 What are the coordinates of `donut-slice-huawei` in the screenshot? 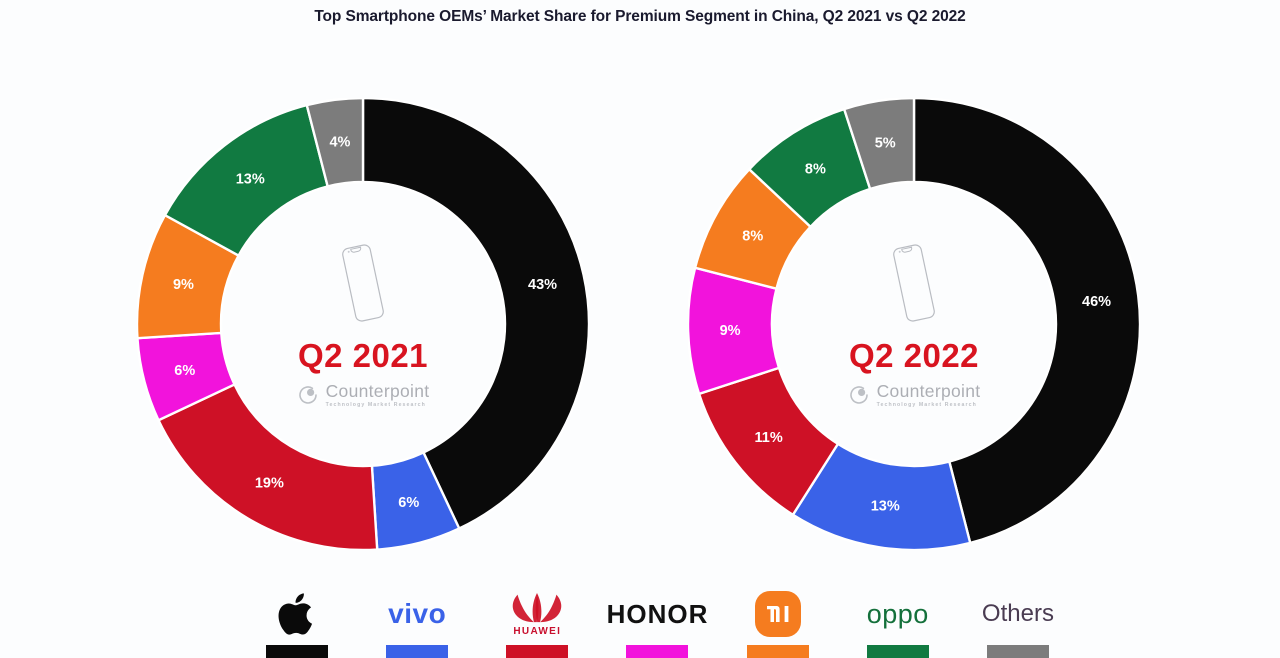 It's located at (267, 466).